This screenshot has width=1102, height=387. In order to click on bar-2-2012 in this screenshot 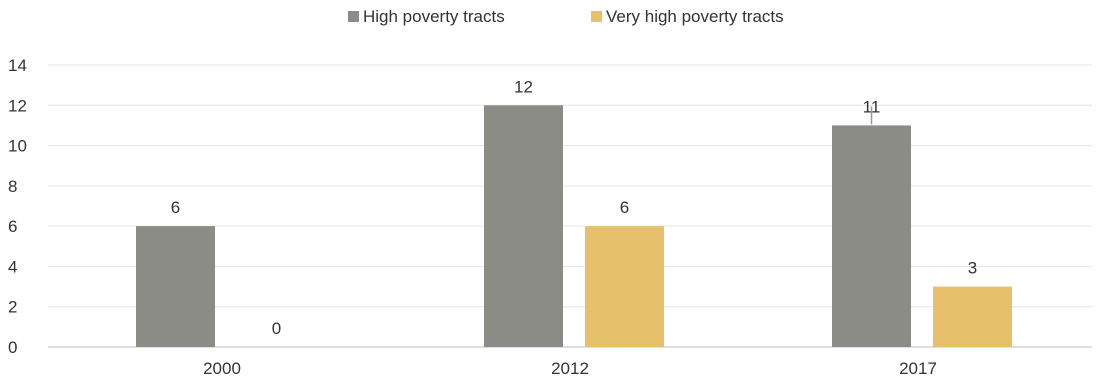, I will do `click(624, 286)`.